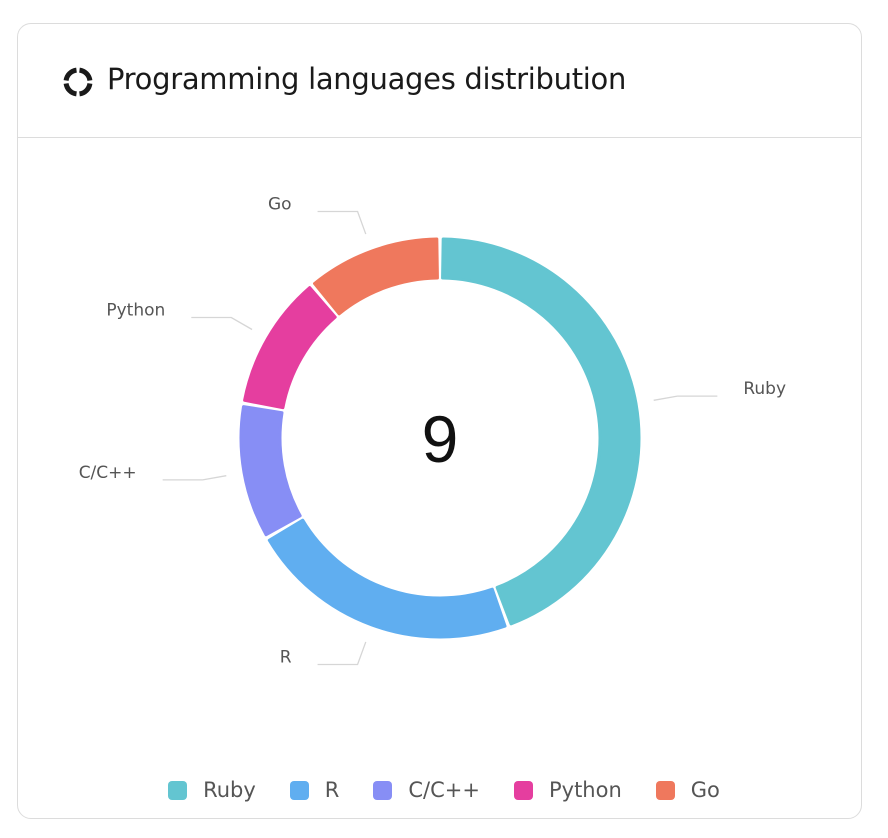 The height and width of the screenshot is (838, 888). What do you see at coordinates (585, 790) in the screenshot?
I see `legend-label: Python` at bounding box center [585, 790].